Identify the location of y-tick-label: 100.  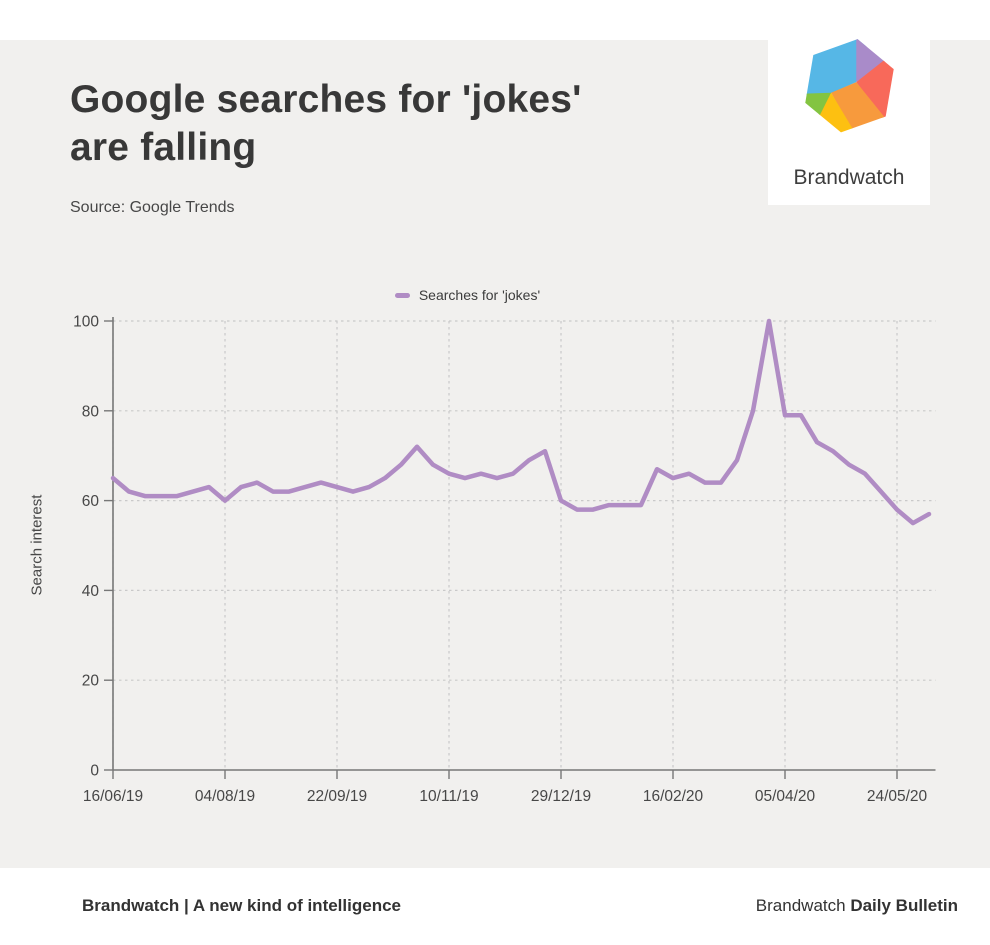
(86, 322).